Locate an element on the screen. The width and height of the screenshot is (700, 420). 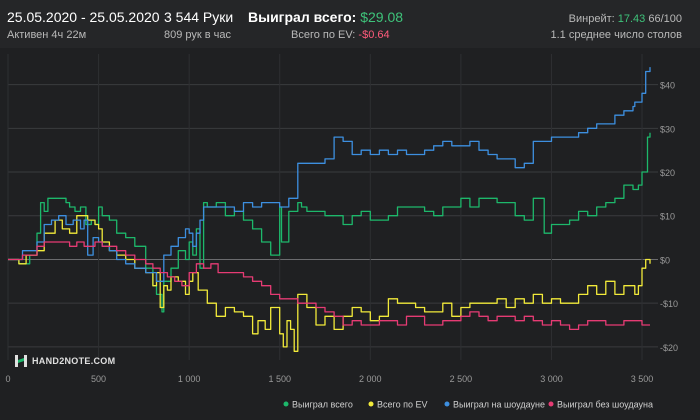
hands-per-hour: 809 рук в час is located at coordinates (198, 35).